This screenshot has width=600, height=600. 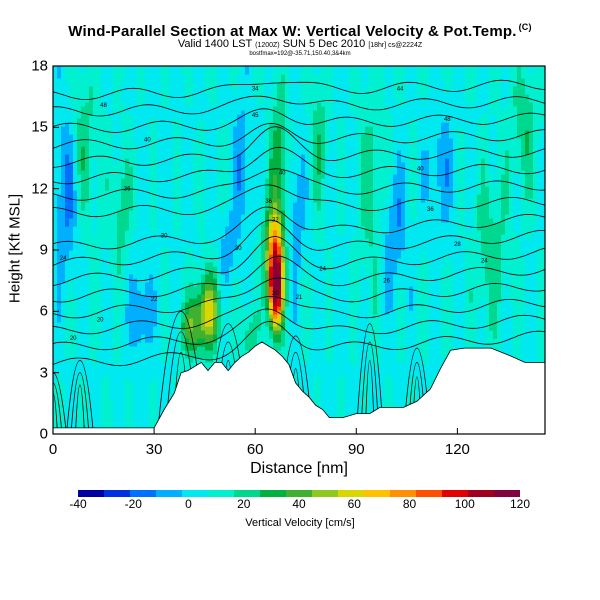 I want to click on valid-extra: [18hr] cs@2224Z, so click(x=395, y=45).